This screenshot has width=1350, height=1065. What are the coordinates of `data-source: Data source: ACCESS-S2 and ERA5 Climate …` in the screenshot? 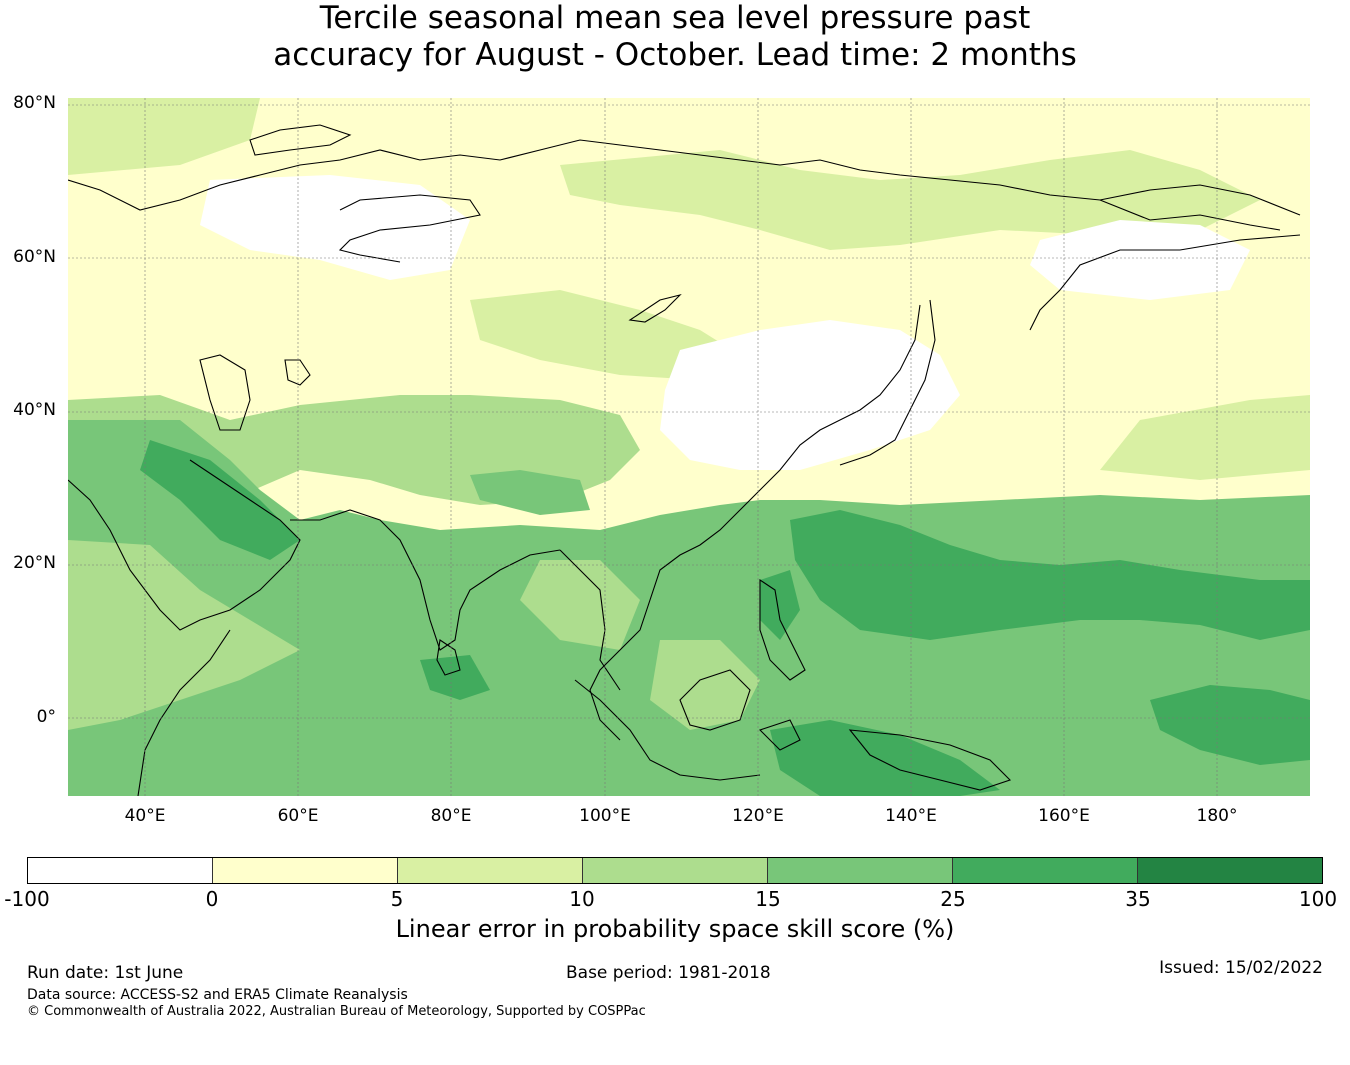 It's located at (217, 995).